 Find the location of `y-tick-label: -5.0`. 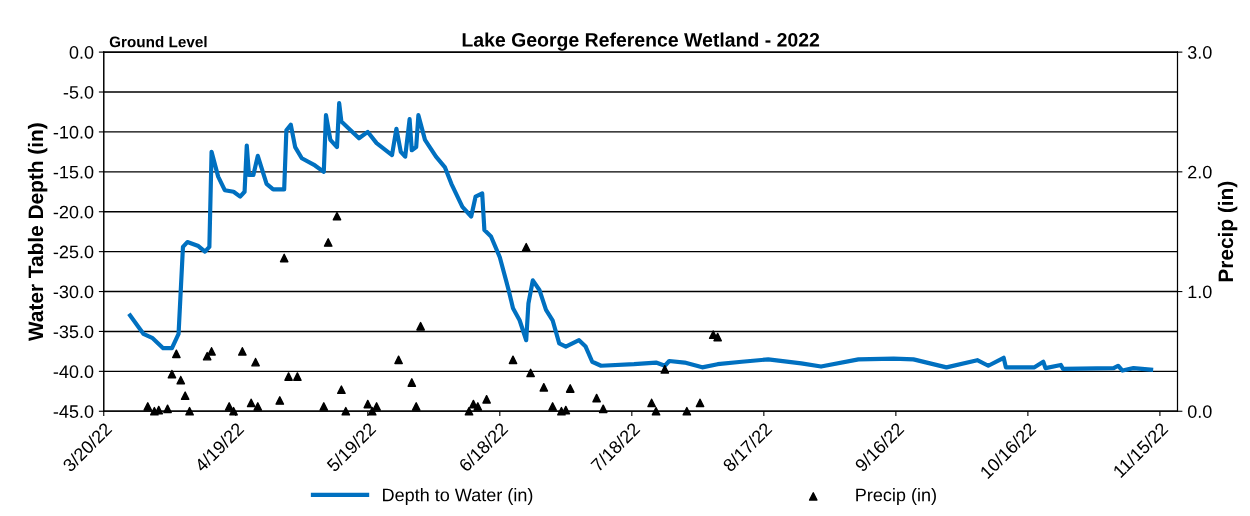

y-tick-label: -5.0 is located at coordinates (78, 92).